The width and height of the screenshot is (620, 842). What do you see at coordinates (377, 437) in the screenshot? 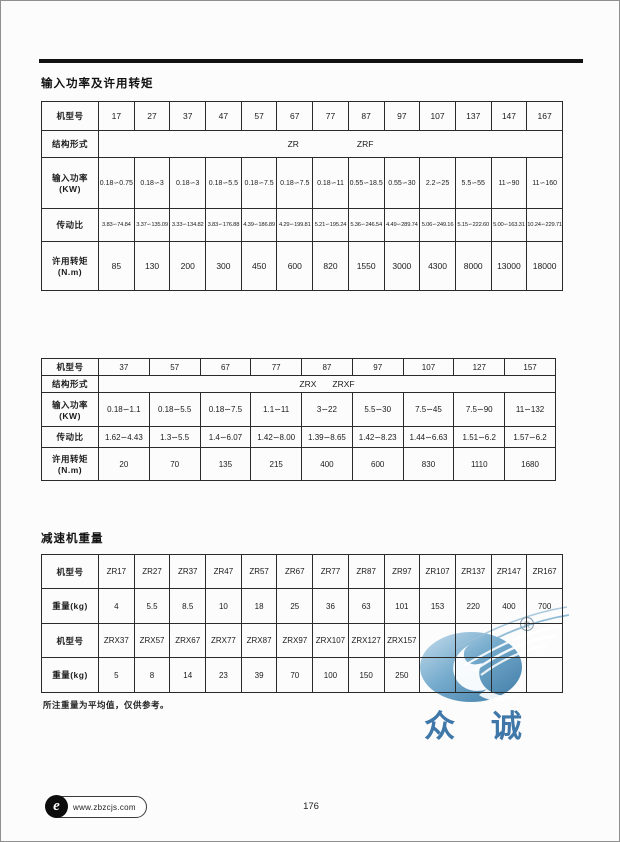
I see `table-cell: 1.42∽8.23` at bounding box center [377, 437].